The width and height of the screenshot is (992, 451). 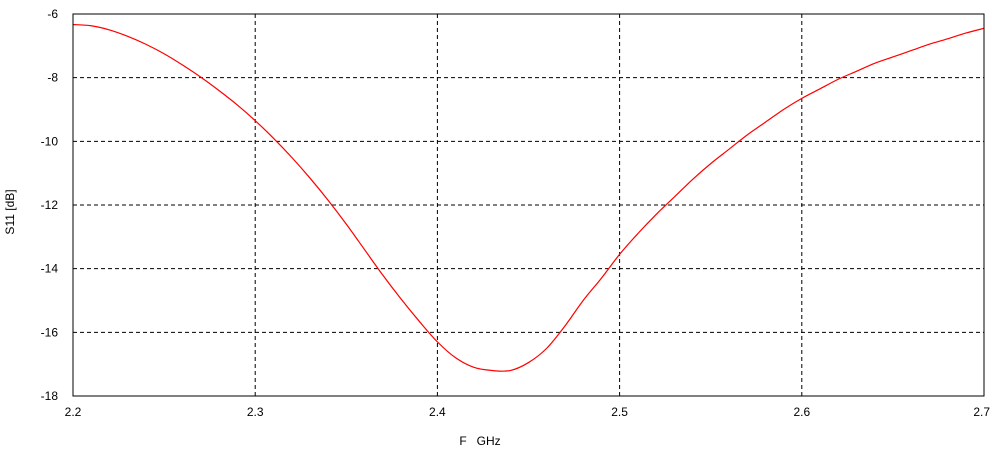 What do you see at coordinates (255, 412) in the screenshot?
I see `x-tick-label: 2.3` at bounding box center [255, 412].